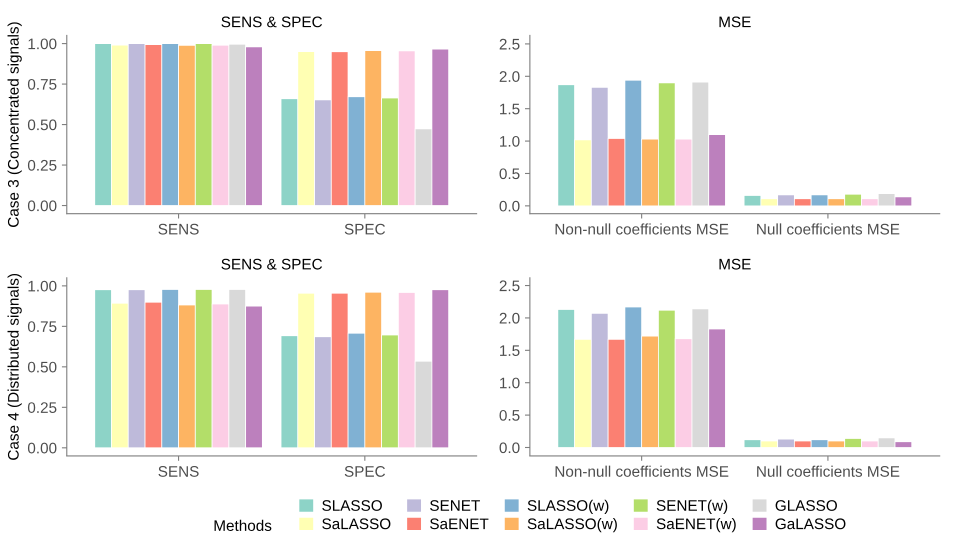  I want to click on legend-label: SaENET, so click(459, 524).